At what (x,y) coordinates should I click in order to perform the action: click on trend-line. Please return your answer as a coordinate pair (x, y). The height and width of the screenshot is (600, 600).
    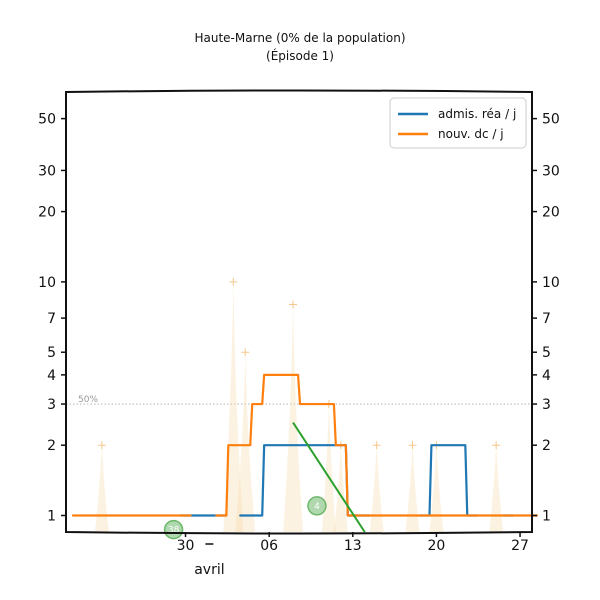
    Looking at the image, I should click on (329, 477).